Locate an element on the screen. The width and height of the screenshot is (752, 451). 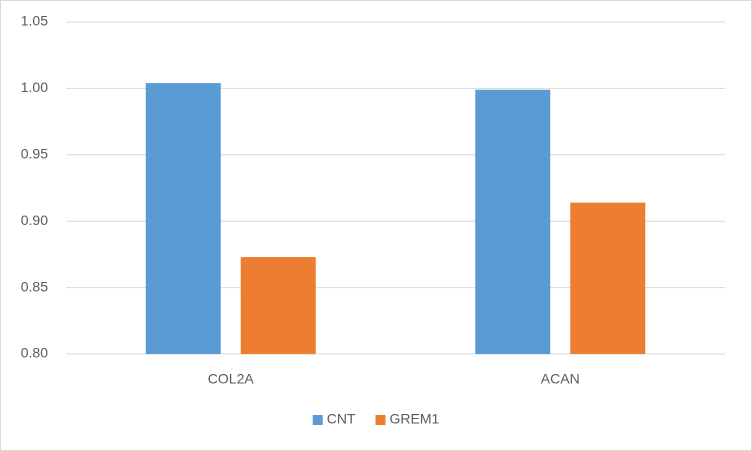
y-tick-label: 1.00 is located at coordinates (34, 87).